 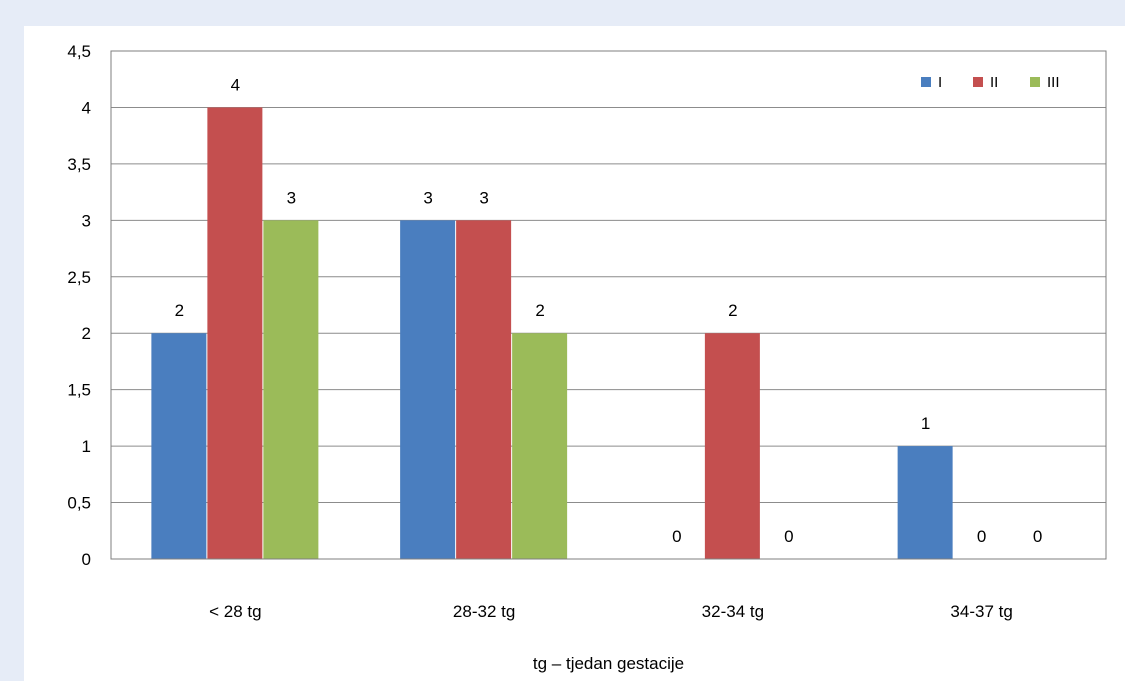 What do you see at coordinates (484, 611) in the screenshot?
I see `category-label: 28-32 tg` at bounding box center [484, 611].